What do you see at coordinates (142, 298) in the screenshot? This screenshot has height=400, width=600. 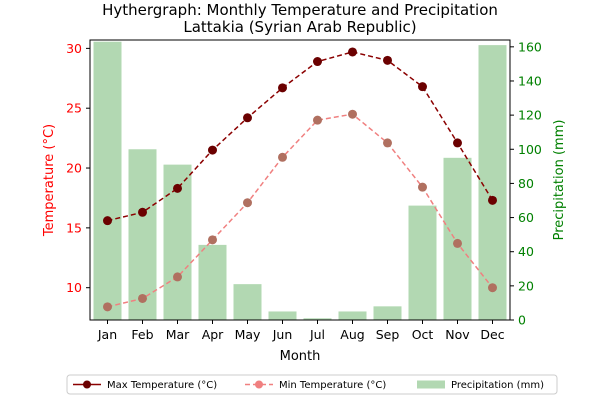 I see `min-temp-point-feb` at bounding box center [142, 298].